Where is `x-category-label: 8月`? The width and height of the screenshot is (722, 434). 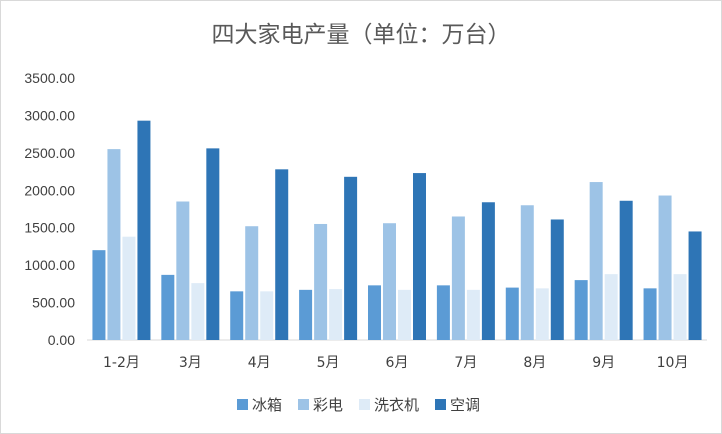 x-category-label: 8月 is located at coordinates (534, 363).